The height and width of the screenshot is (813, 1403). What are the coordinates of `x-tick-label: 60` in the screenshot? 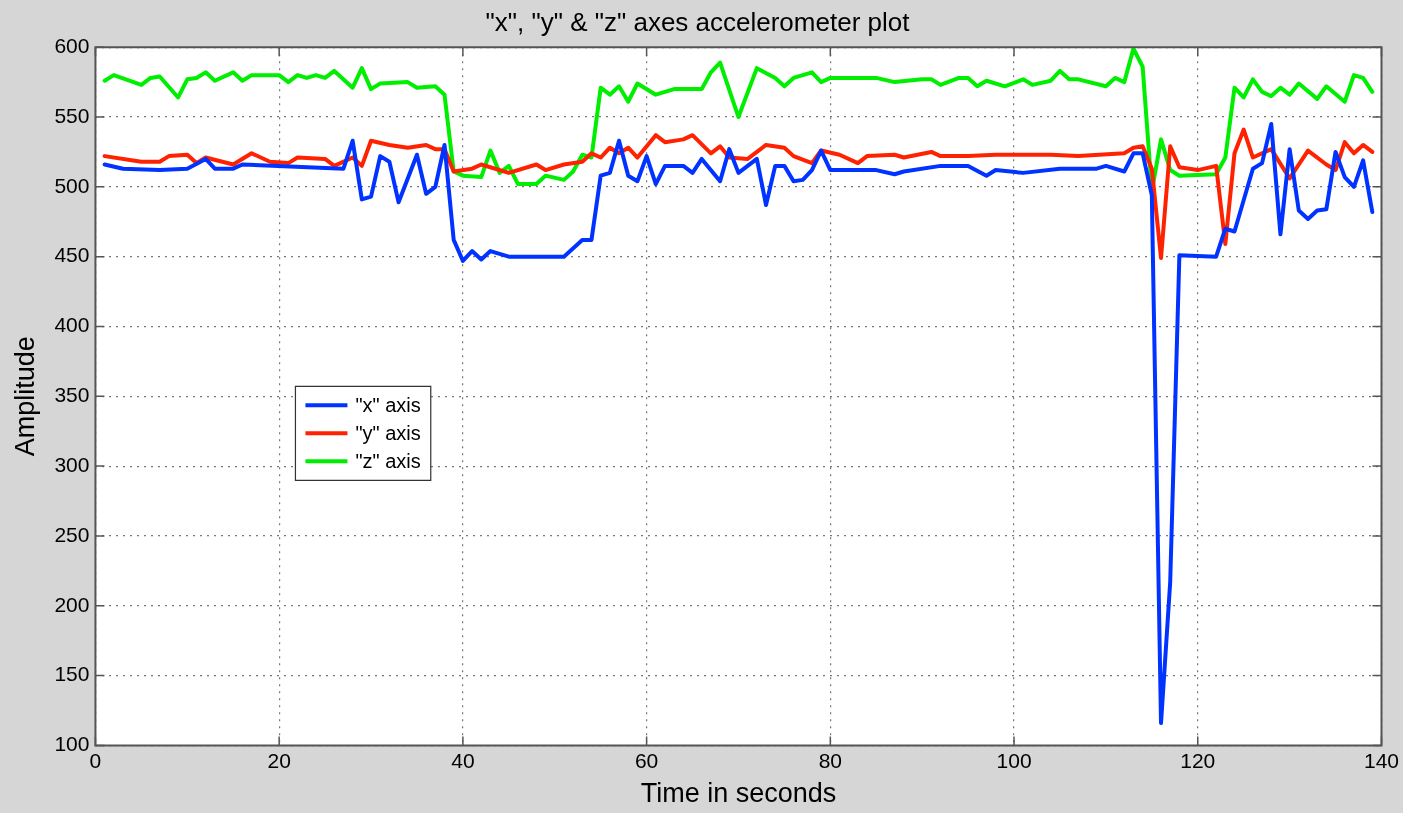 It's located at (646, 760).